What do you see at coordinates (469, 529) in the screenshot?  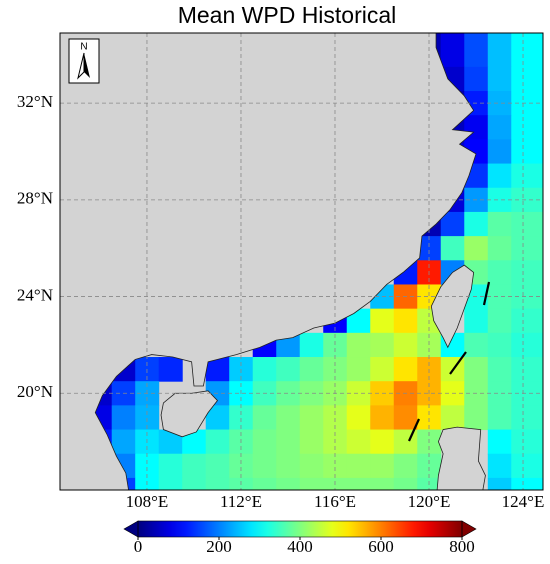 I see `colorbar-extend-high` at bounding box center [469, 529].